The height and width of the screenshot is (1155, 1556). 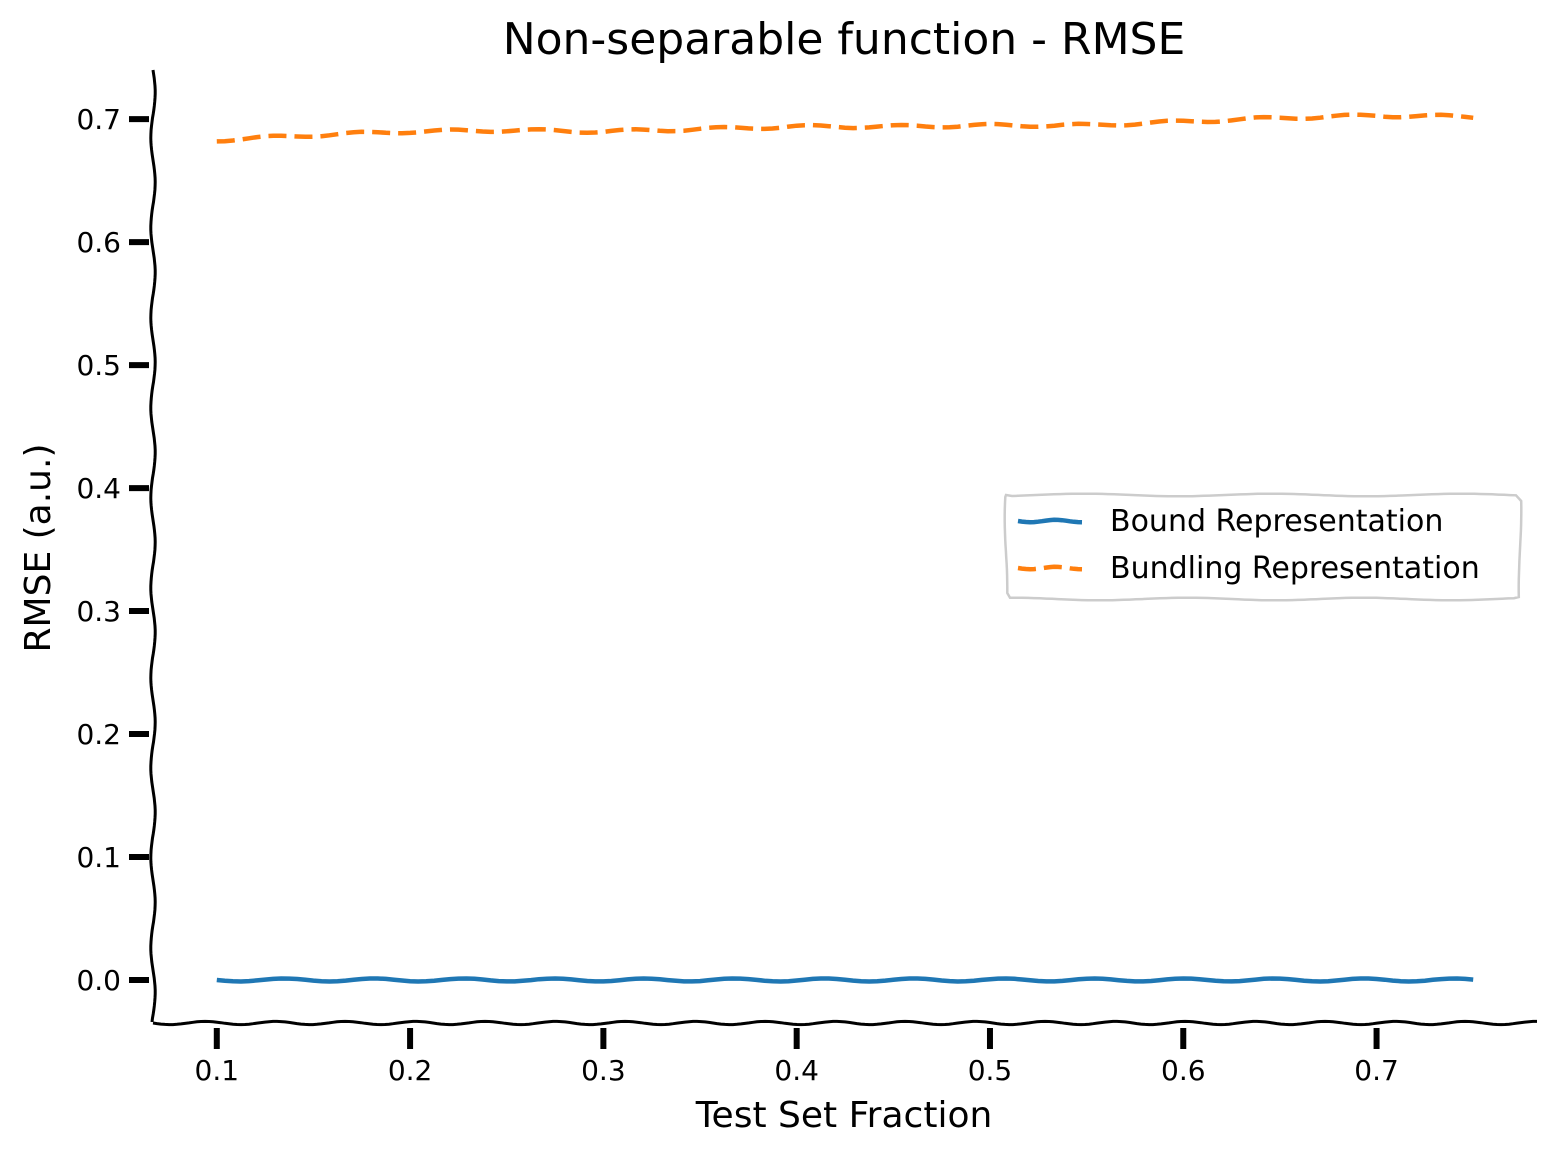 What do you see at coordinates (98, 488) in the screenshot?
I see `y-tick-label: 0.4` at bounding box center [98, 488].